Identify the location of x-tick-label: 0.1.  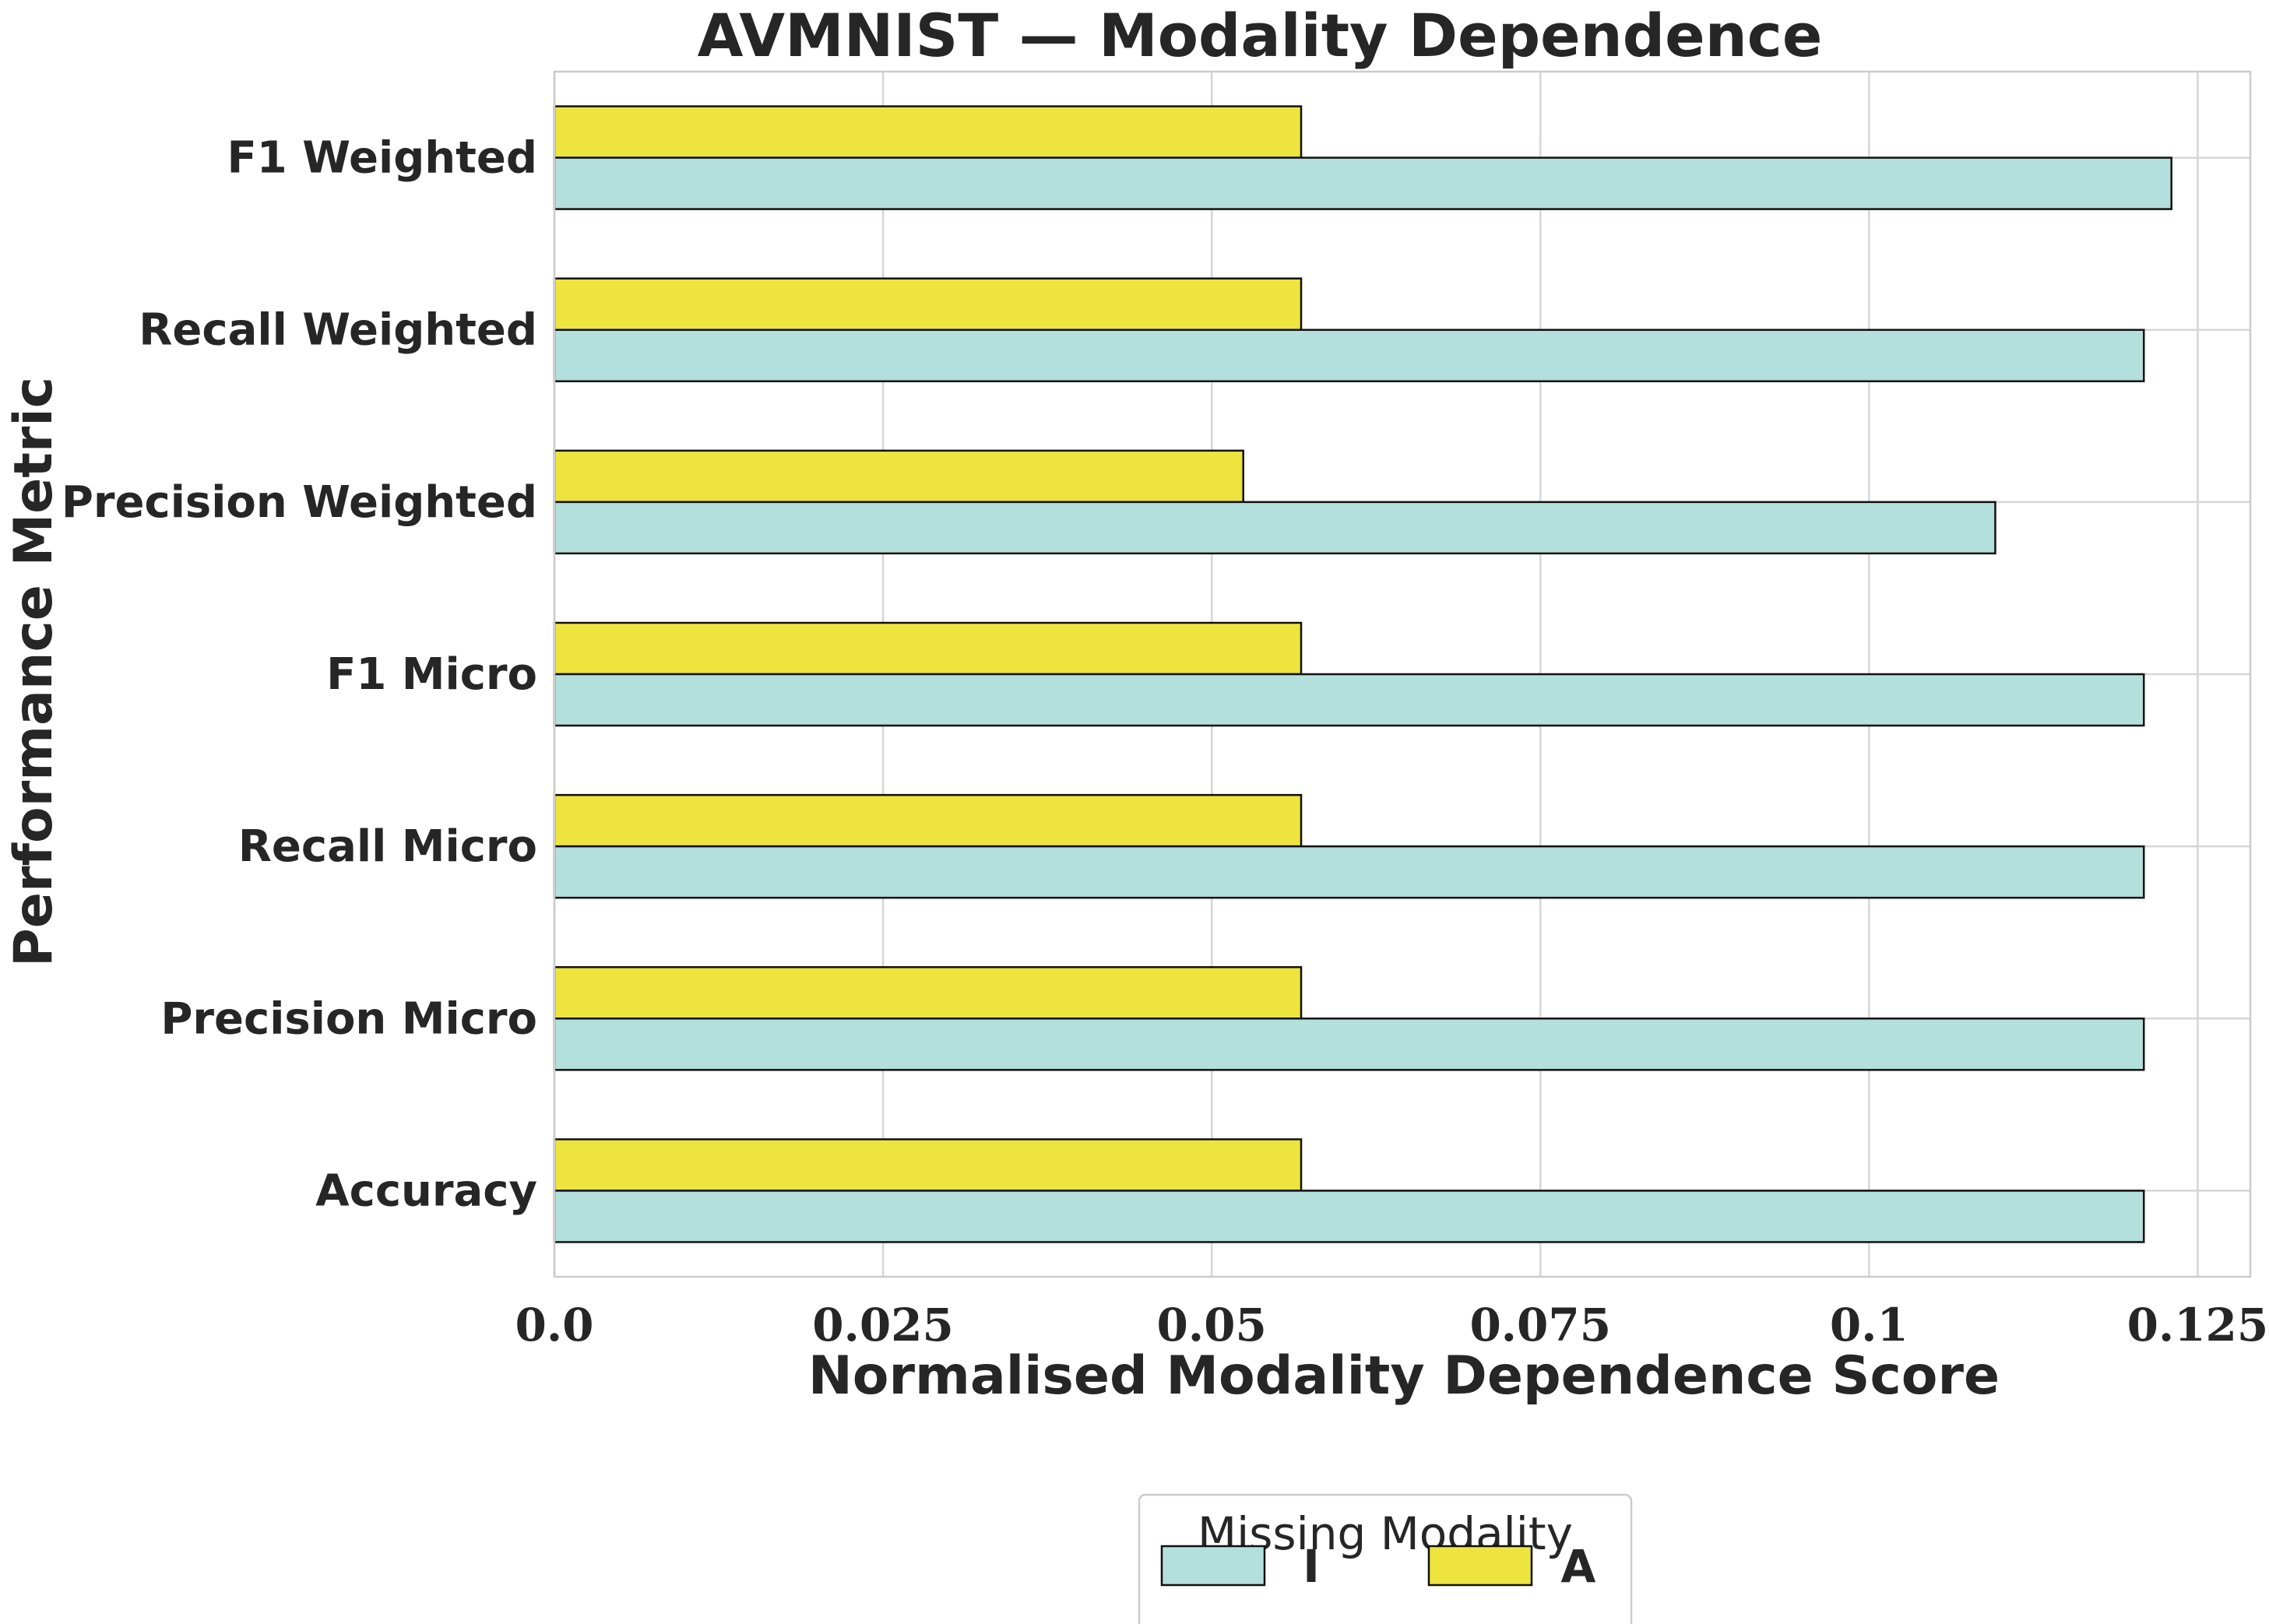
(1869, 1325).